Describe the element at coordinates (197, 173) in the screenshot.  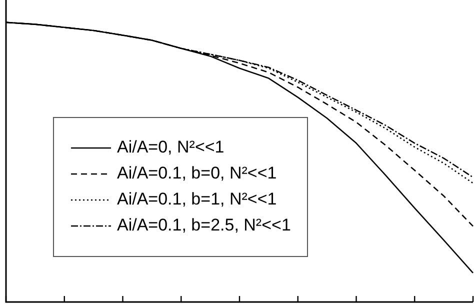
I see `legend-label: Ai/A=0.1, b=0, N²<<1` at that location.